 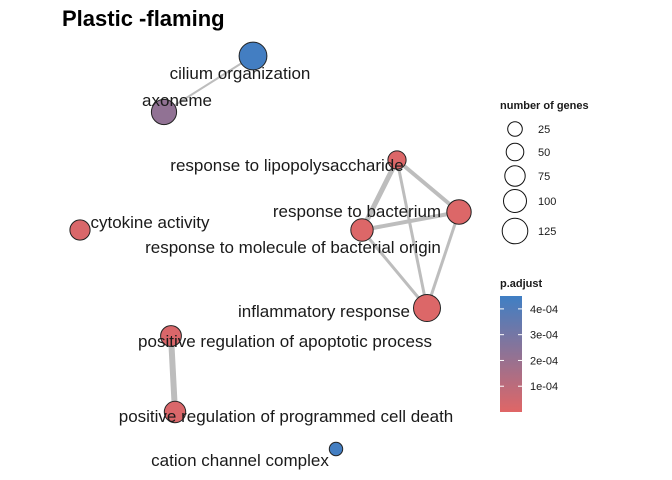 I want to click on size-legend-label: 75, so click(x=544, y=177).